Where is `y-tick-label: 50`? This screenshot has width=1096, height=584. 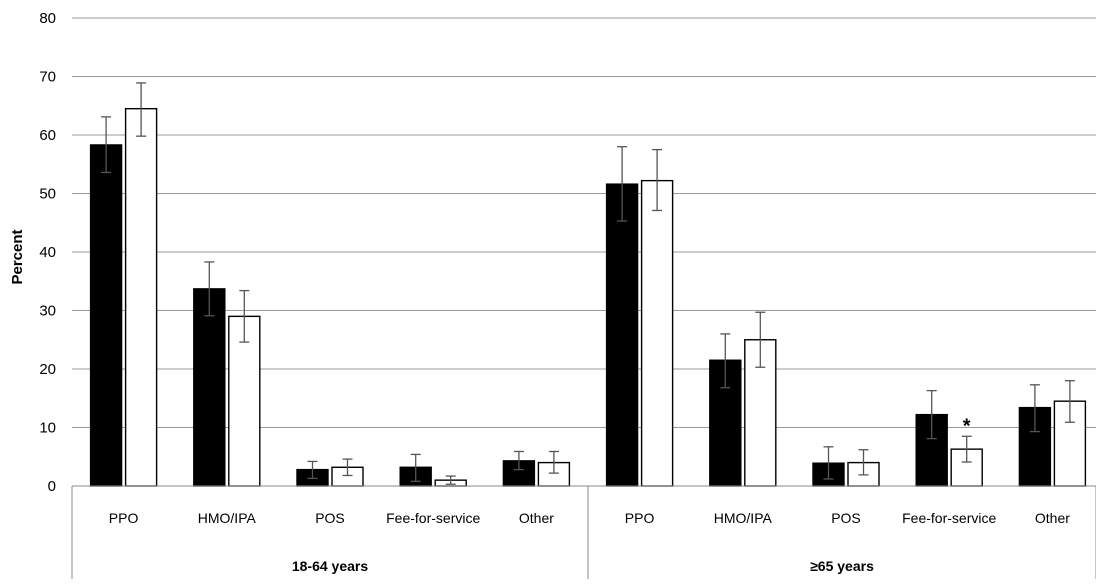
y-tick-label: 50 is located at coordinates (47, 194).